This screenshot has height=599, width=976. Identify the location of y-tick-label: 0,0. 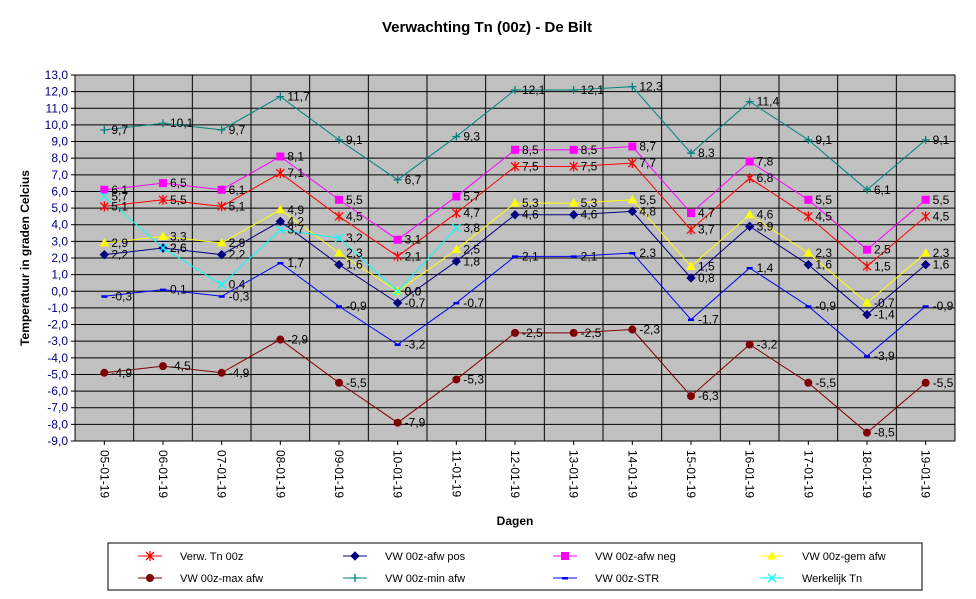
(59, 291).